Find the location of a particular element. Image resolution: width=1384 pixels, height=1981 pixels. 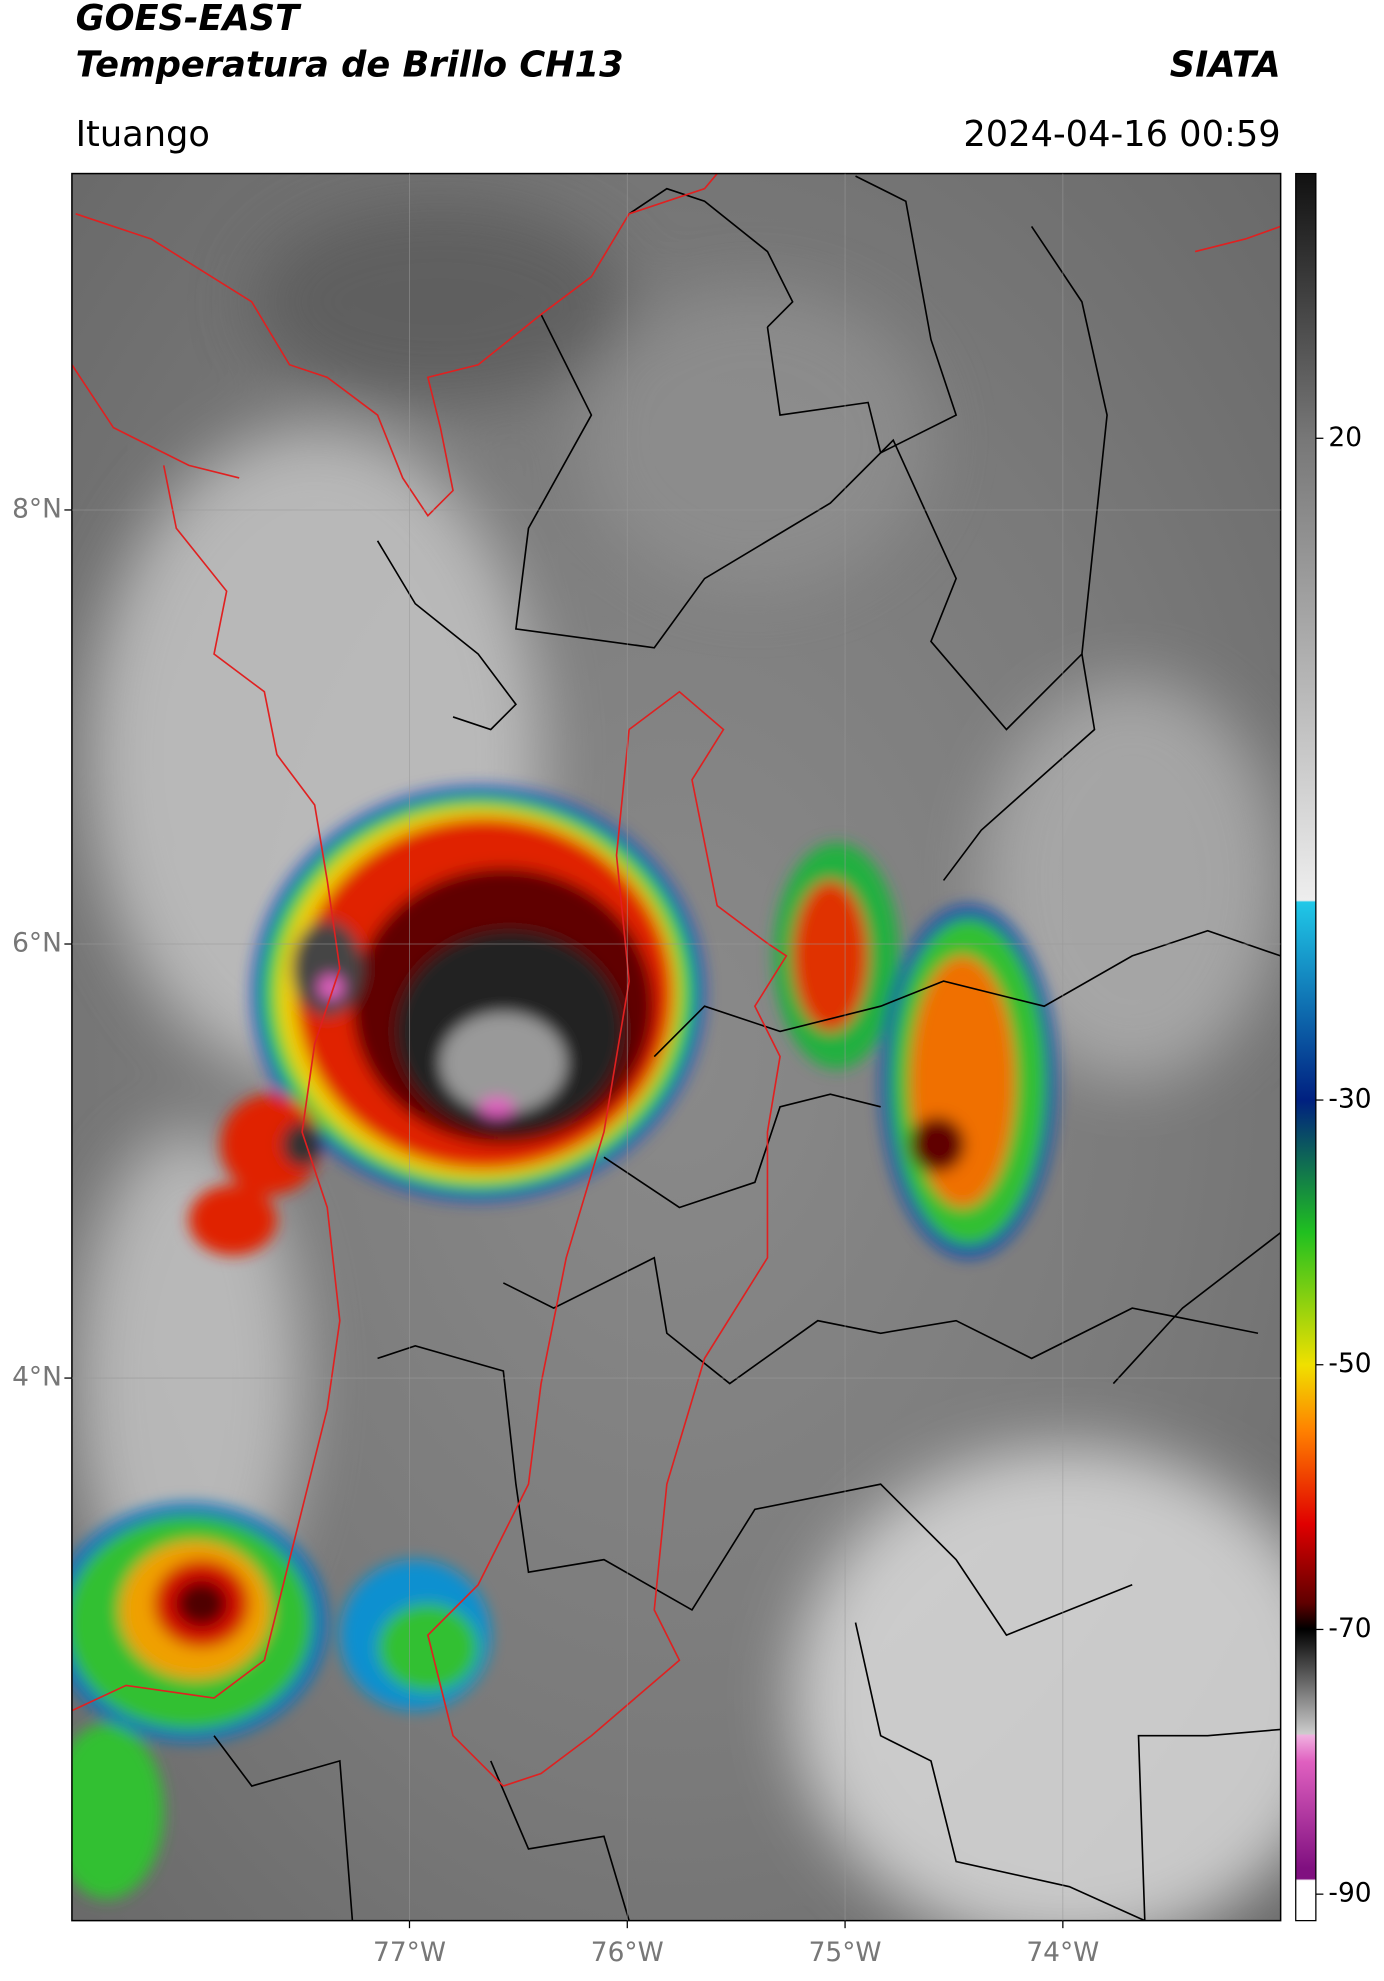

colorbar is located at coordinates (1306, 1047).